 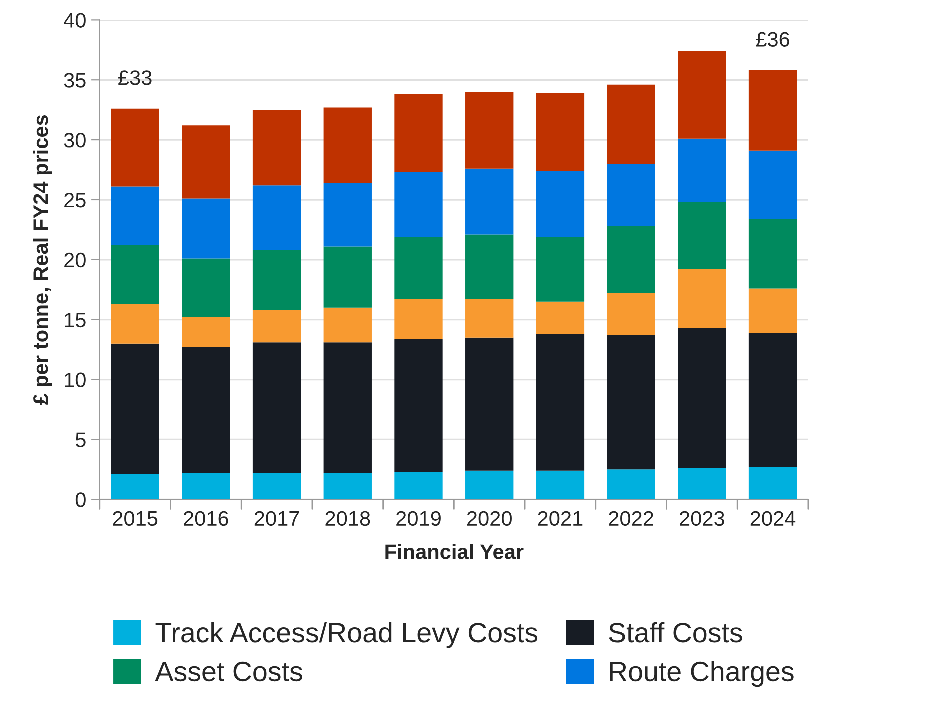 What do you see at coordinates (42, 260) in the screenshot?
I see `y-axis-title: £ per tonne, Real FY24 prices` at bounding box center [42, 260].